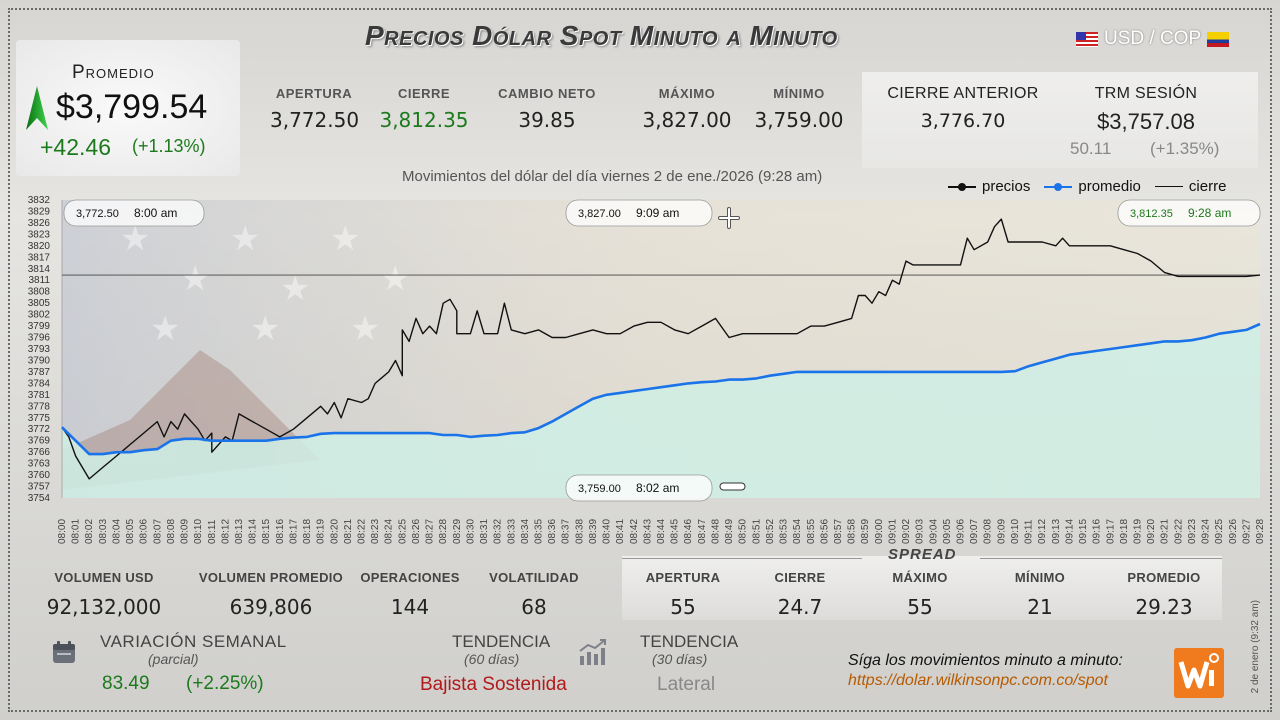 Image resolution: width=1280 pixels, height=720 pixels. What do you see at coordinates (1087, 186) in the screenshot?
I see `chart-legend: precios promedio cierre` at bounding box center [1087, 186].